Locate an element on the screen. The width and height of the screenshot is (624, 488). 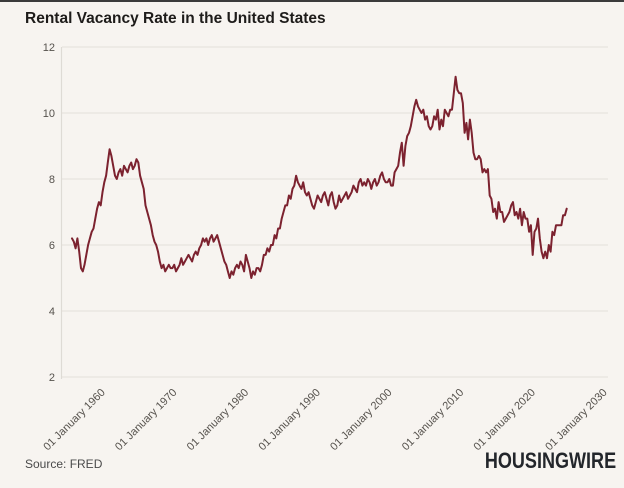
y-axis-tick-label: 10 is located at coordinates (49, 114).